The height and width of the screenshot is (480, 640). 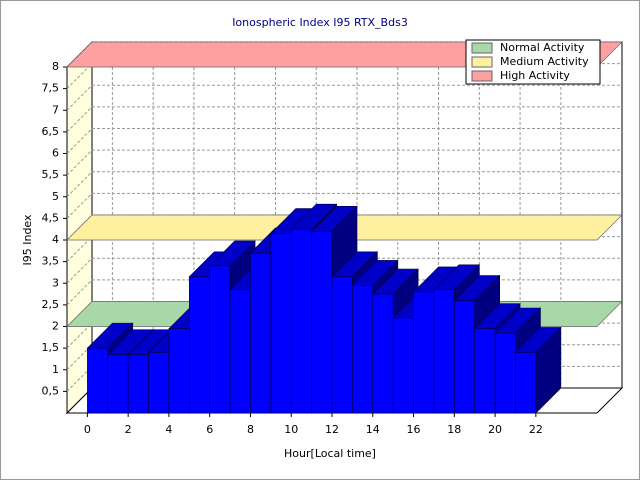 What do you see at coordinates (538, 370) in the screenshot?
I see `bar` at bounding box center [538, 370].